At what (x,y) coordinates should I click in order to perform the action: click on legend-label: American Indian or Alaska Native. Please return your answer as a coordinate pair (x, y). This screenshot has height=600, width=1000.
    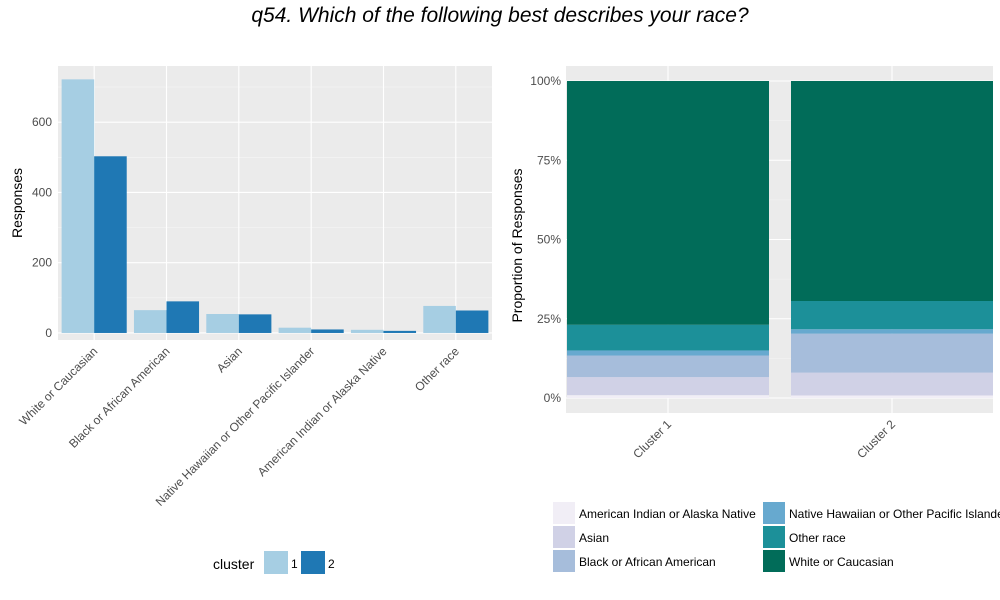
    Looking at the image, I should click on (667, 514).